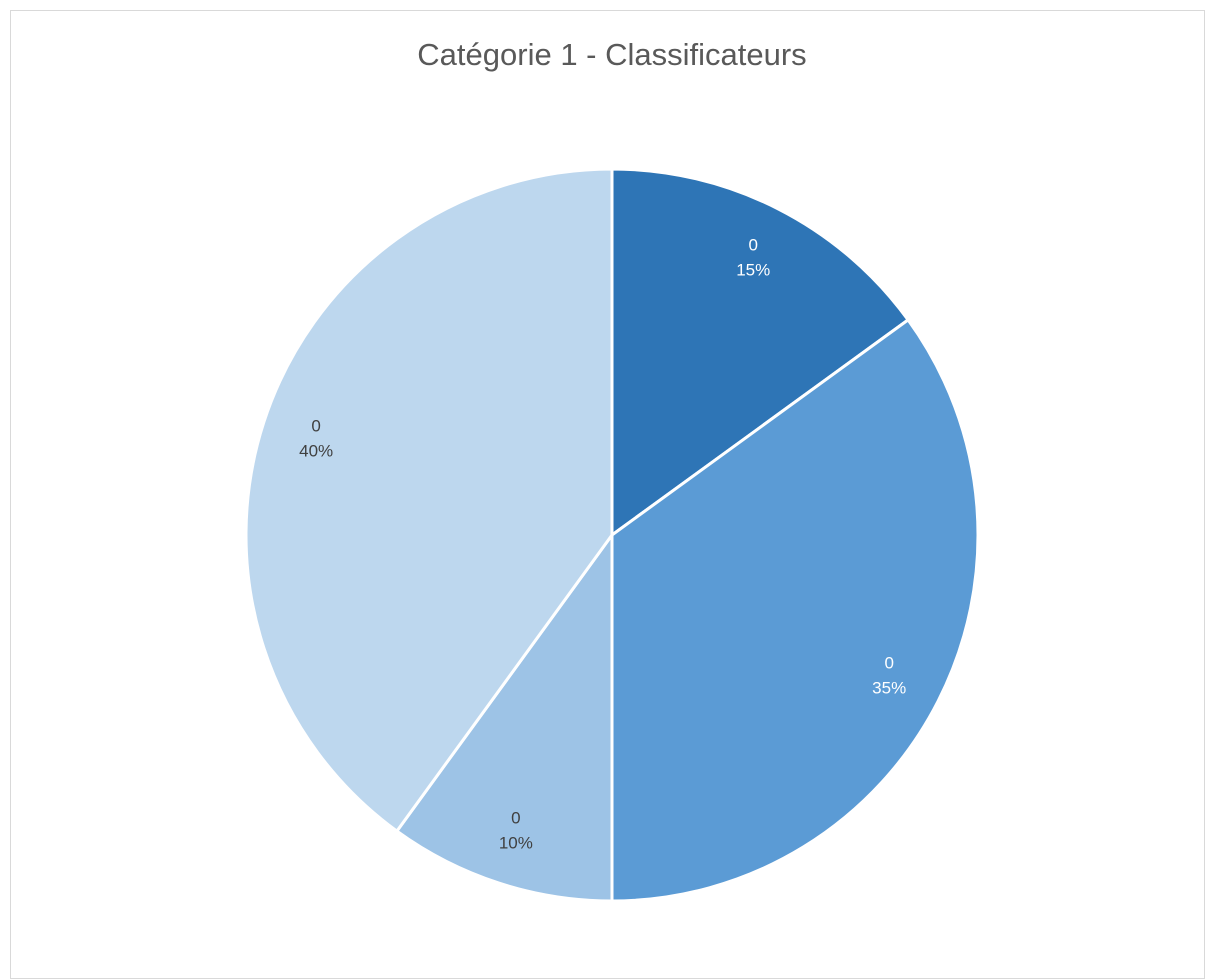 This screenshot has width=1206, height=980. Describe the element at coordinates (516, 842) in the screenshot. I see `slice-value-label: 10%` at that location.